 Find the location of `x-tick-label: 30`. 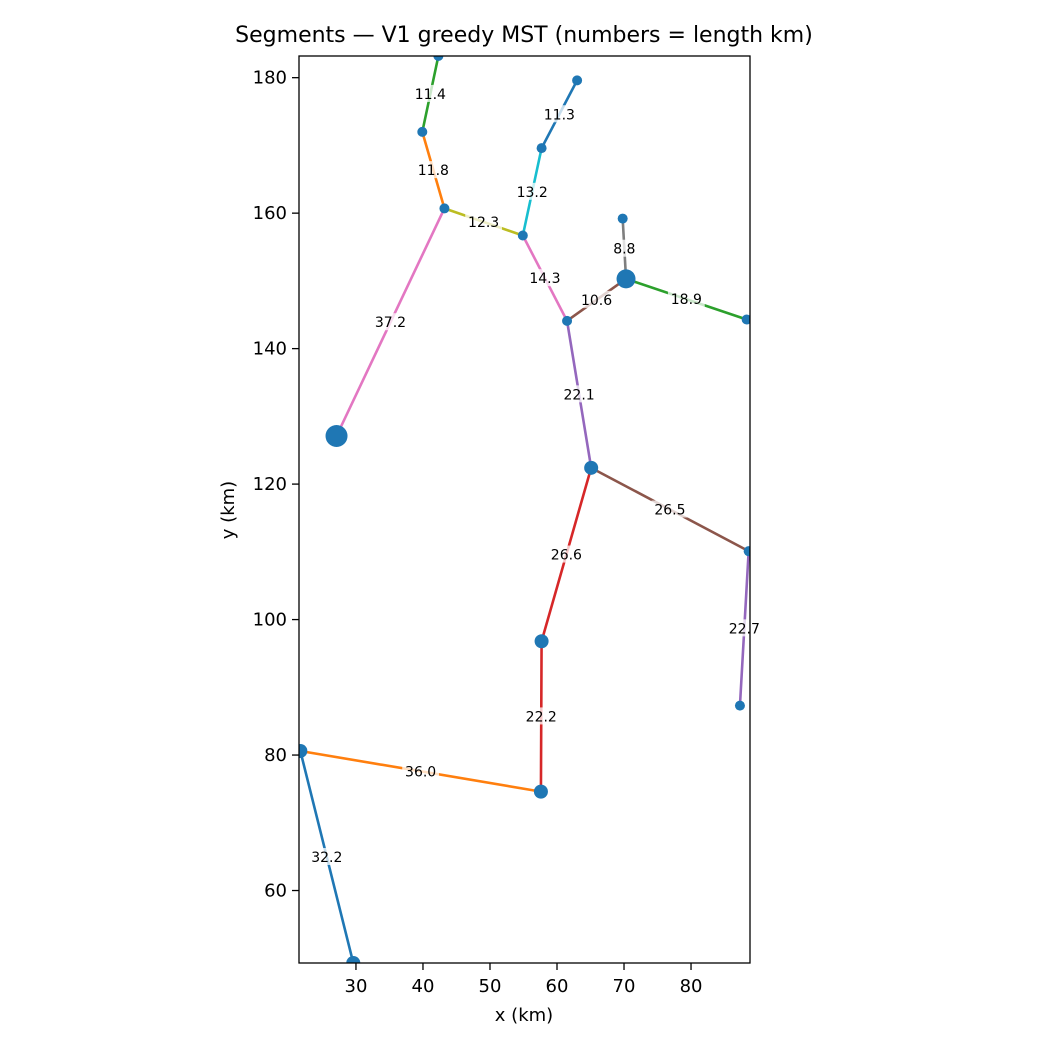

x-tick-label: 30 is located at coordinates (356, 986).